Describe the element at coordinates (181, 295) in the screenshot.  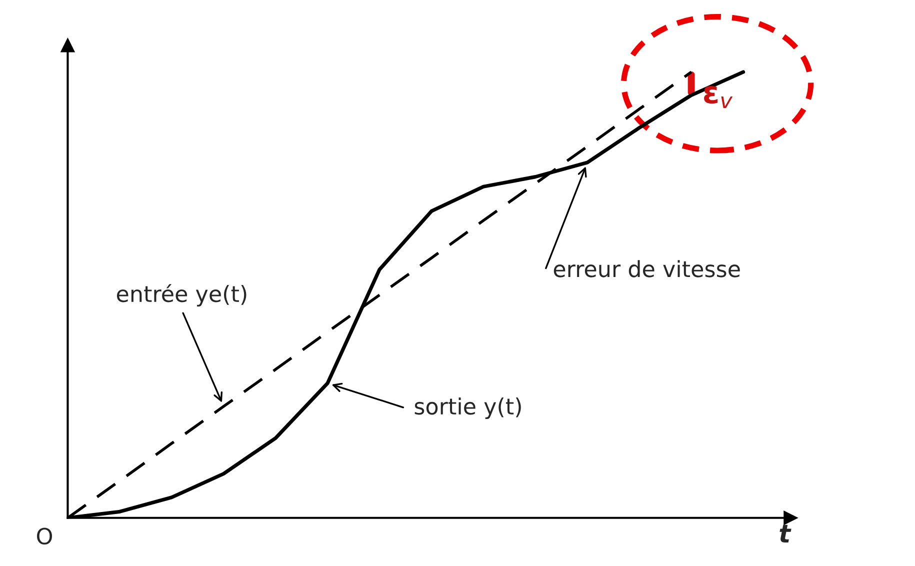
I see `annotation: entrée ye(t)` at that location.